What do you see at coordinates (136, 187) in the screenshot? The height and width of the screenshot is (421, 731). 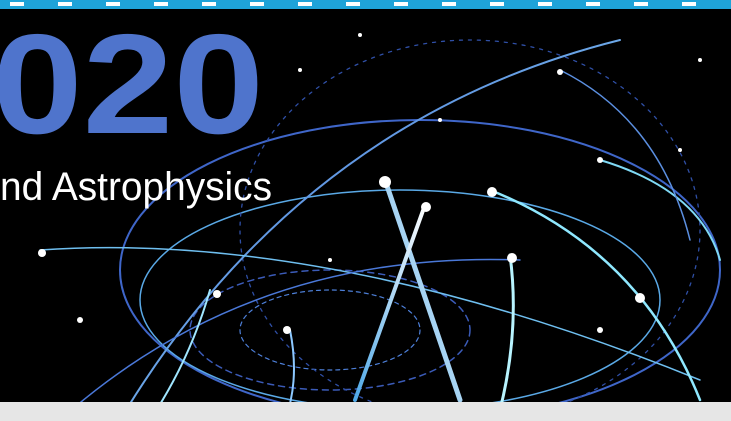 I see `banner-subtitle: nd Astrophysics` at bounding box center [136, 187].